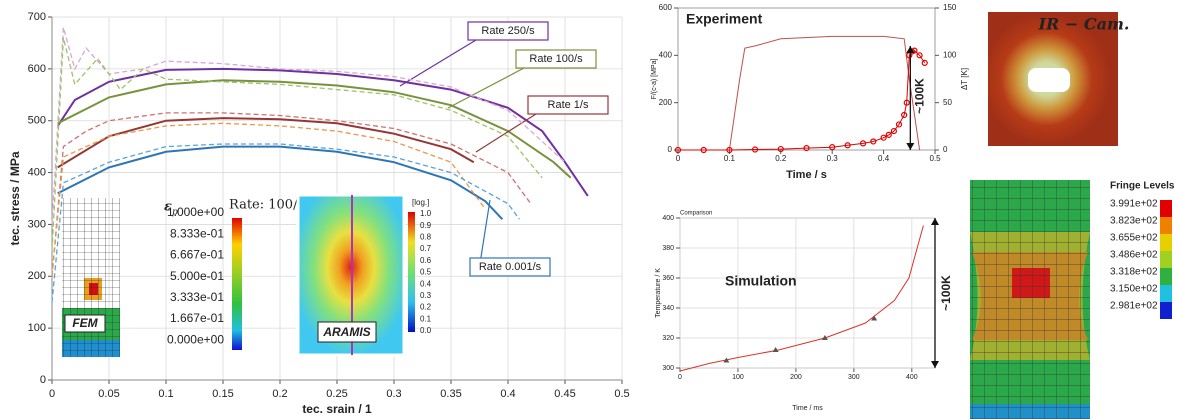 This screenshot has width=1180, height=419. I want to click on fringe-level: 2.981e+02, so click(1134, 306).